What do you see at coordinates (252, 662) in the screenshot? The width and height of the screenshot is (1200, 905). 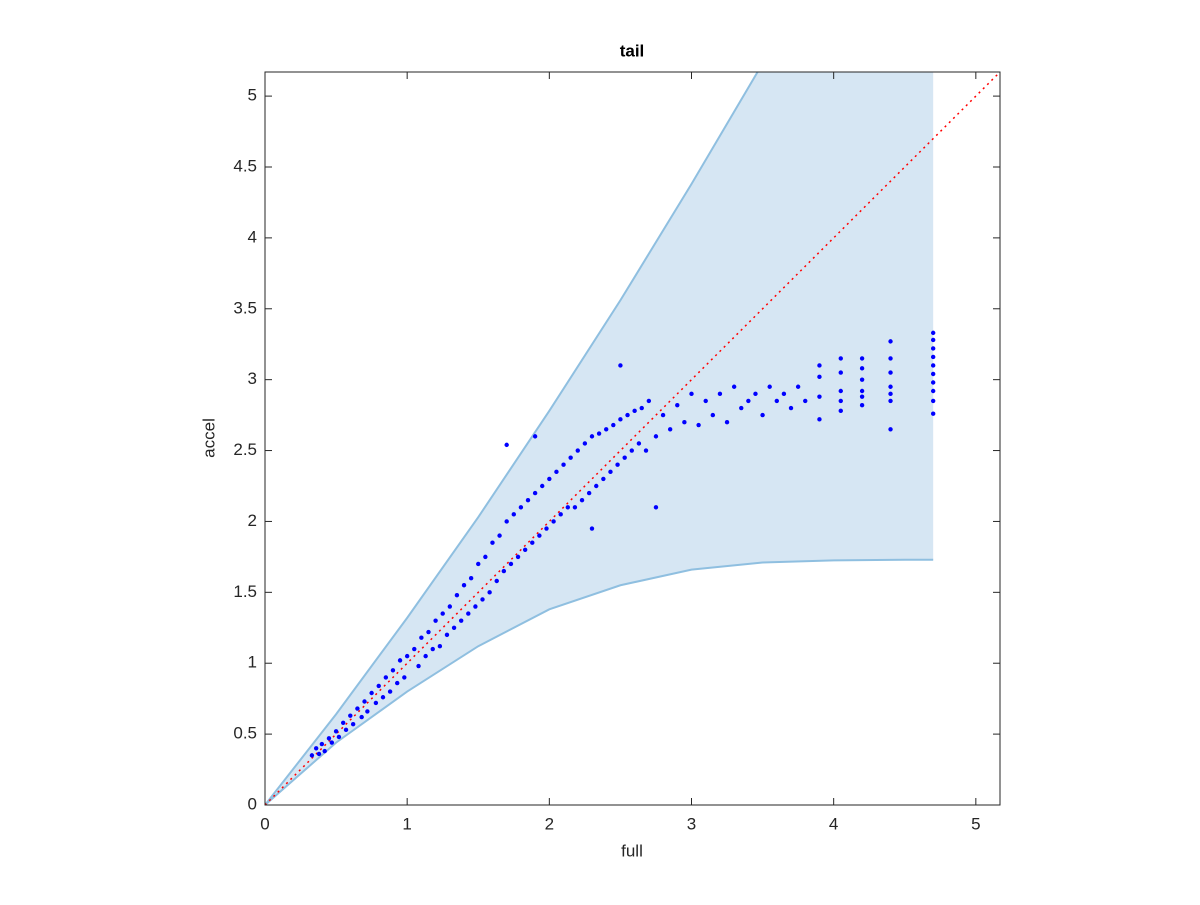 I see `y-tick-label: 1` at bounding box center [252, 662].